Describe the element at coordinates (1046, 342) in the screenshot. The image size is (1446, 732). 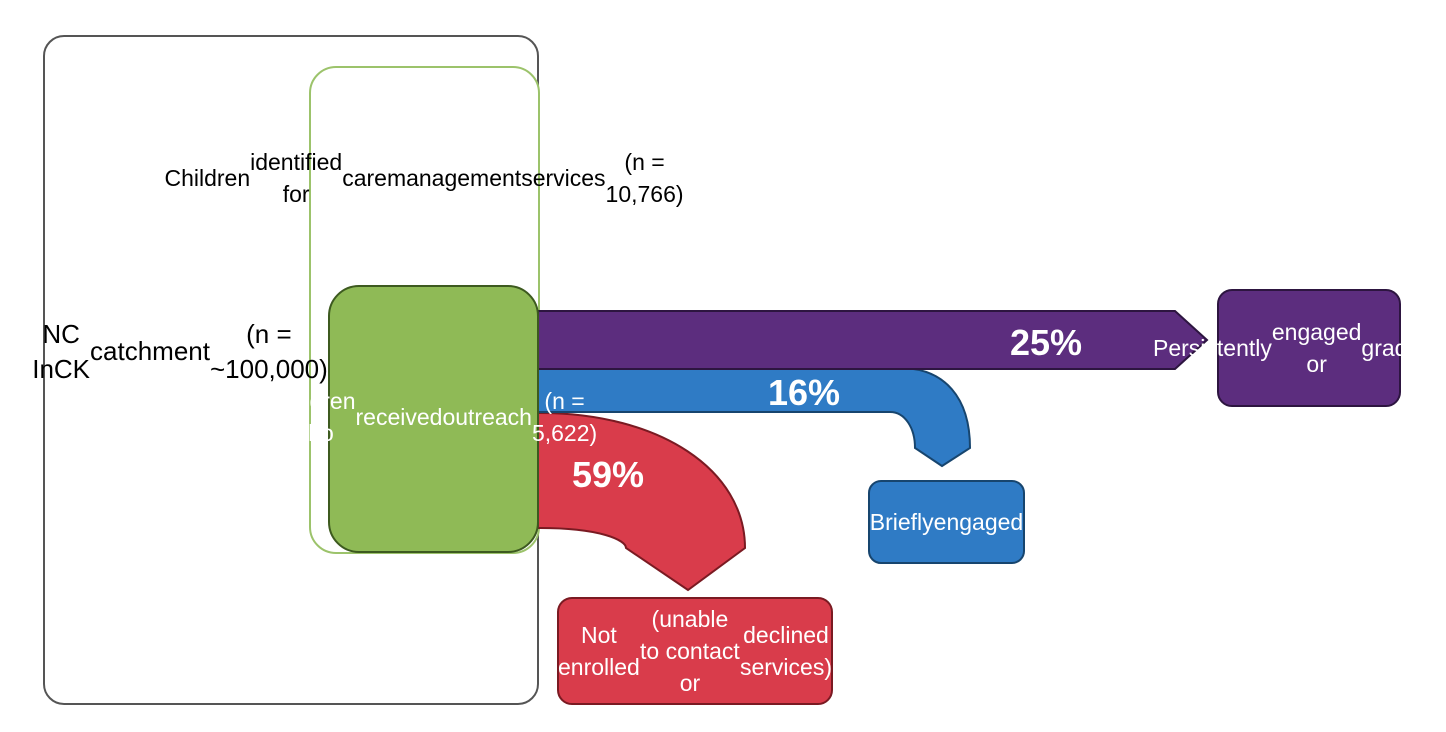
I see `persistent-percent: 25%` at that location.